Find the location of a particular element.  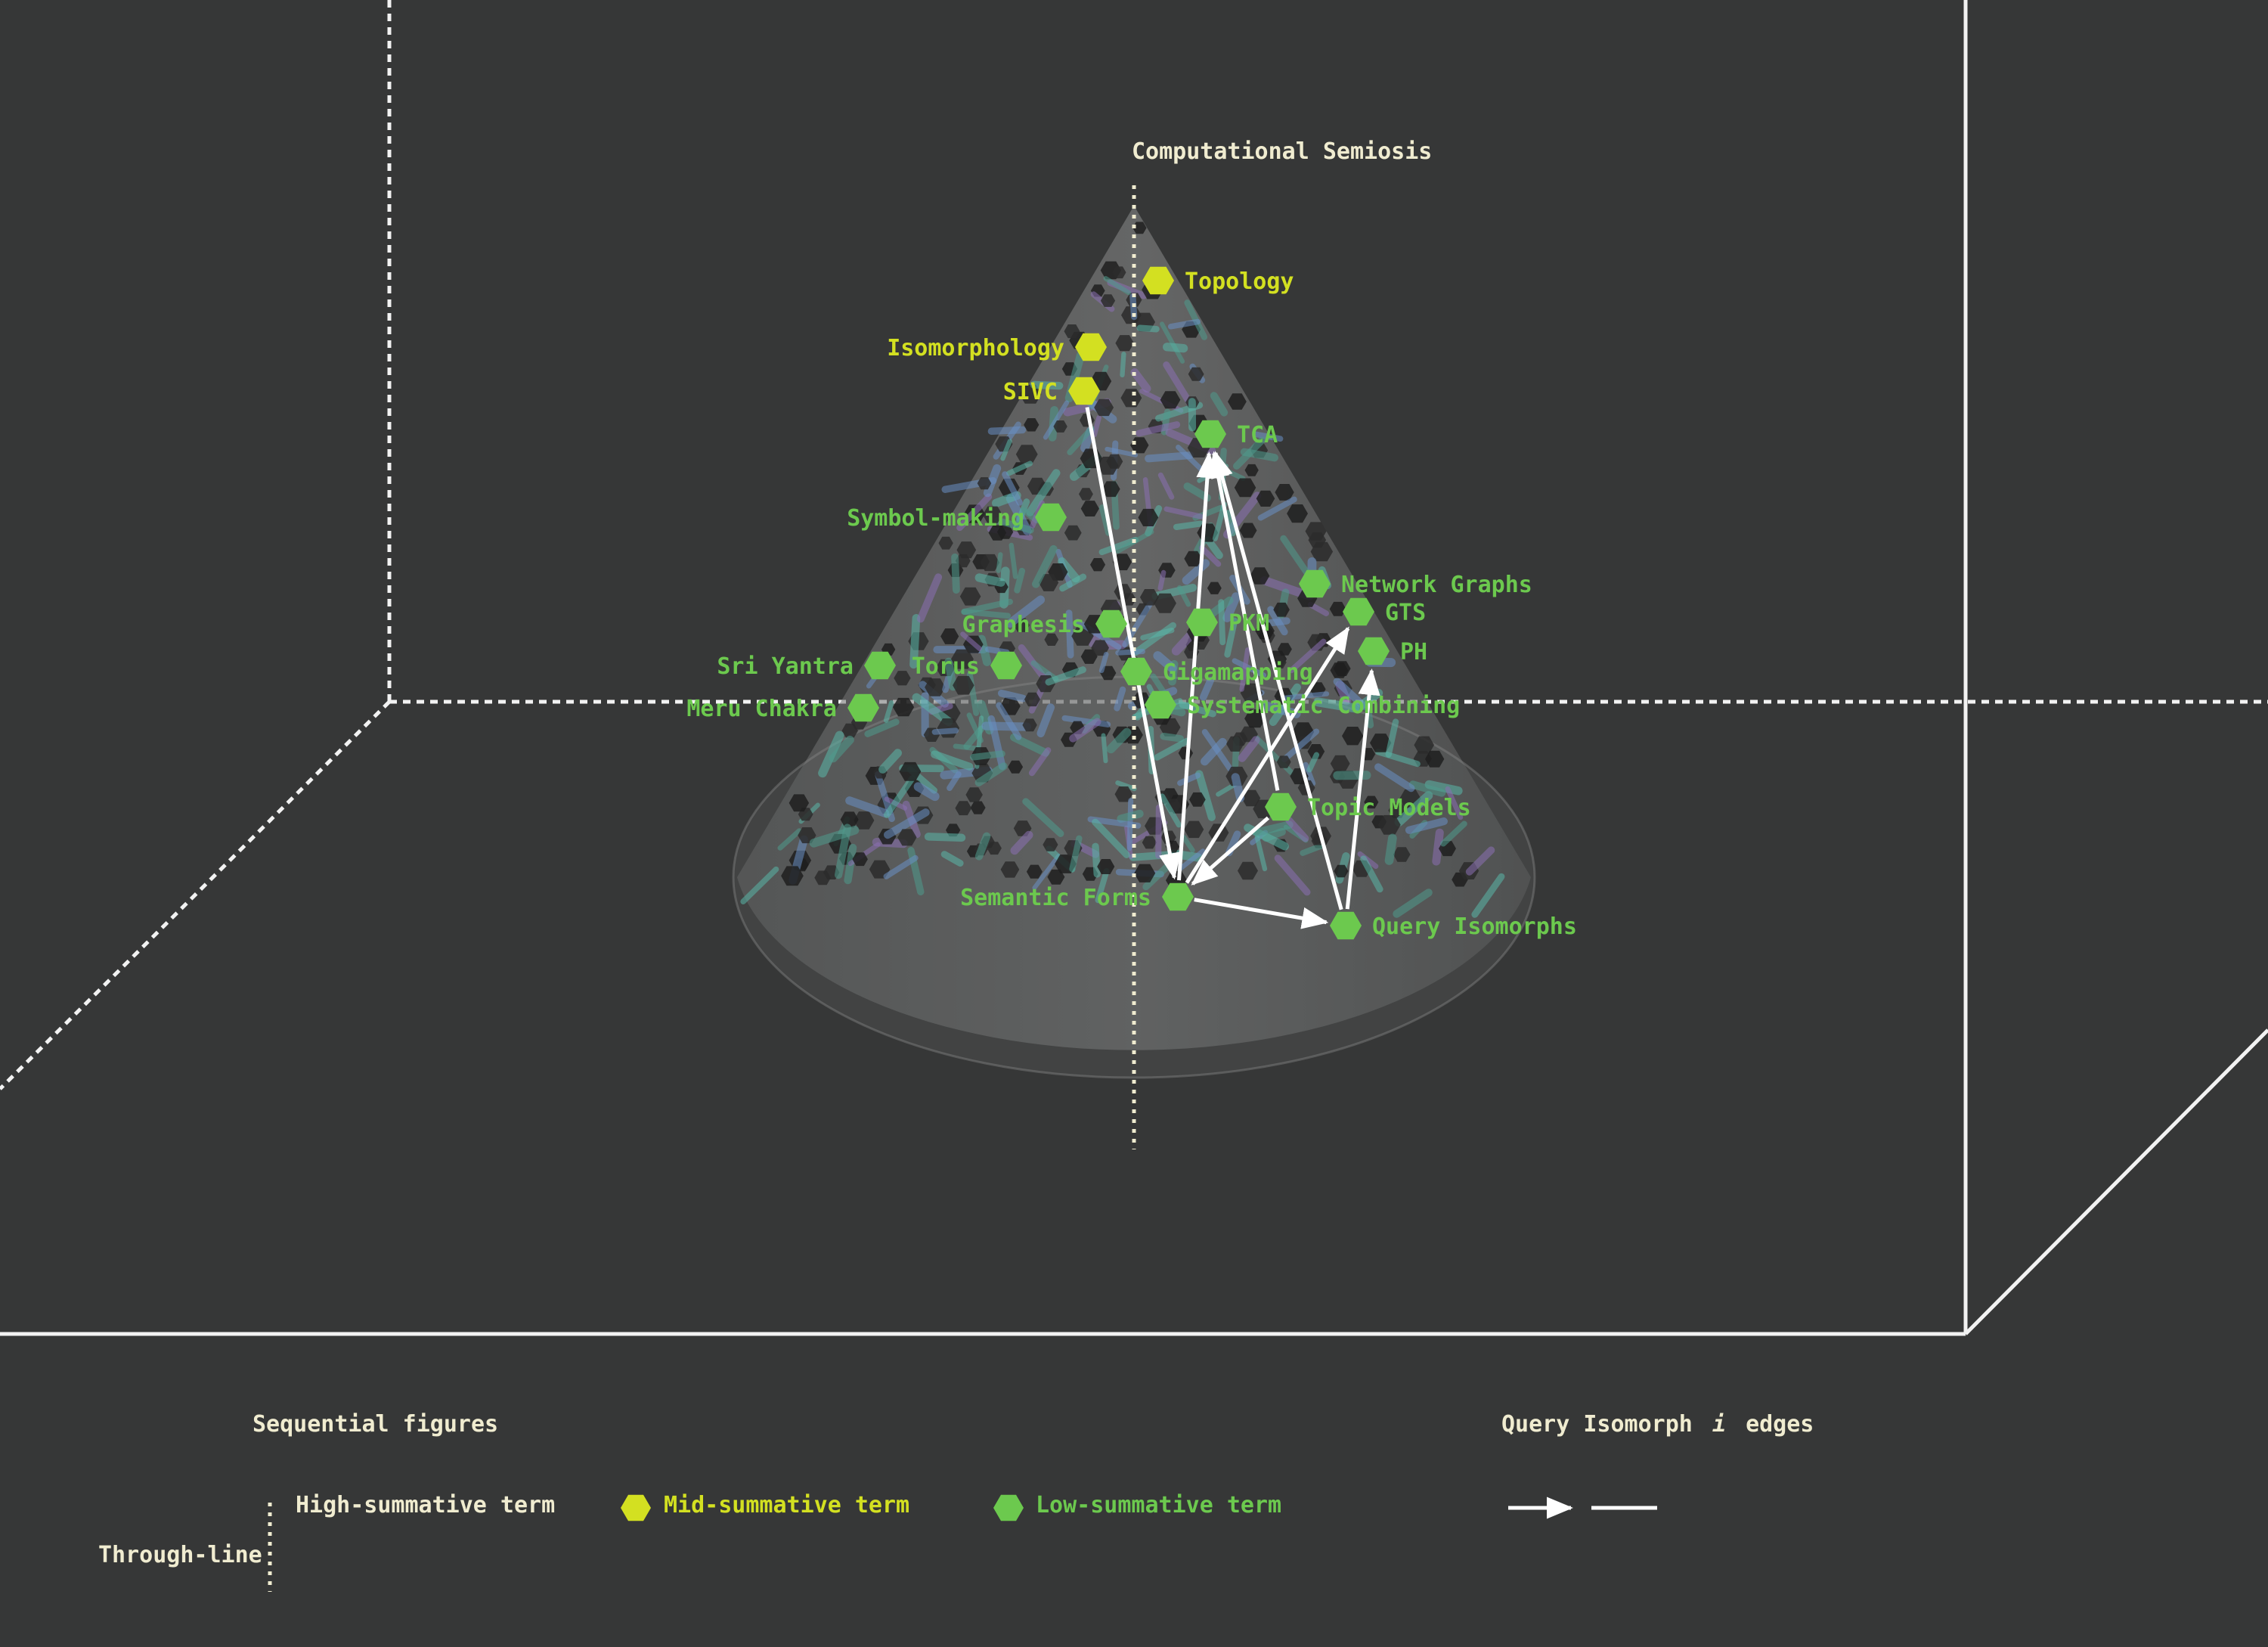

legend-edges-title-pre: Query Isomorph is located at coordinates (1597, 1424).